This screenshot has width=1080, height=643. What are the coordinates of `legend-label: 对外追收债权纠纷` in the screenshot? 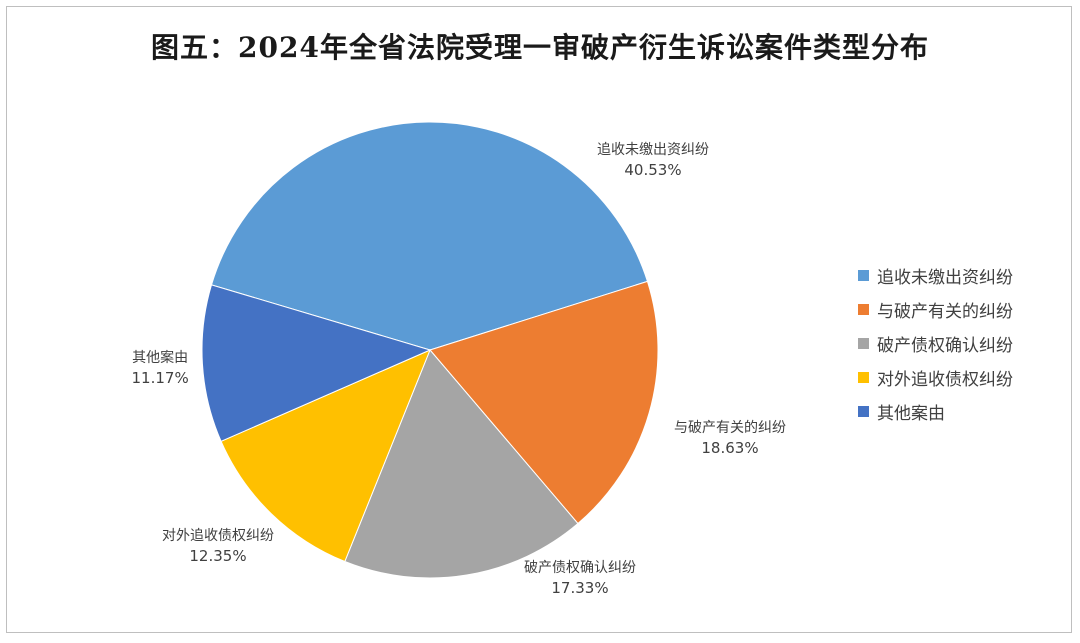 It's located at (945, 379).